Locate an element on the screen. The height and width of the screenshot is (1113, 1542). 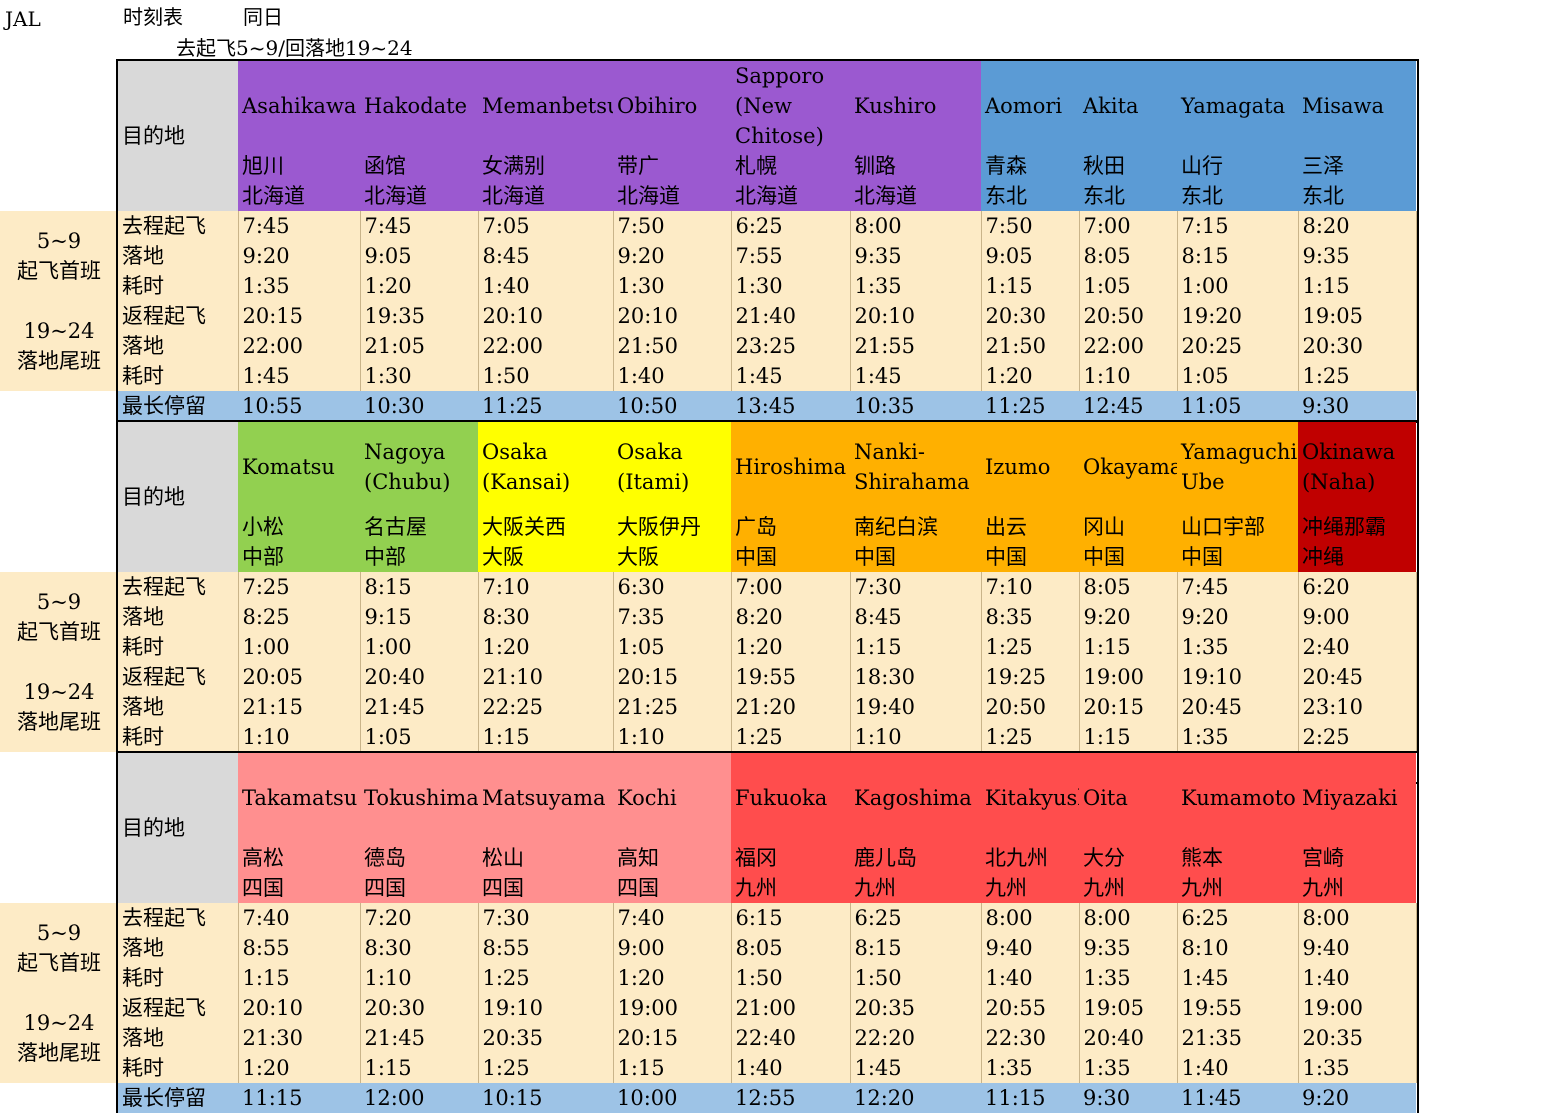
destination-name-en: Obihiro is located at coordinates (657, 106).